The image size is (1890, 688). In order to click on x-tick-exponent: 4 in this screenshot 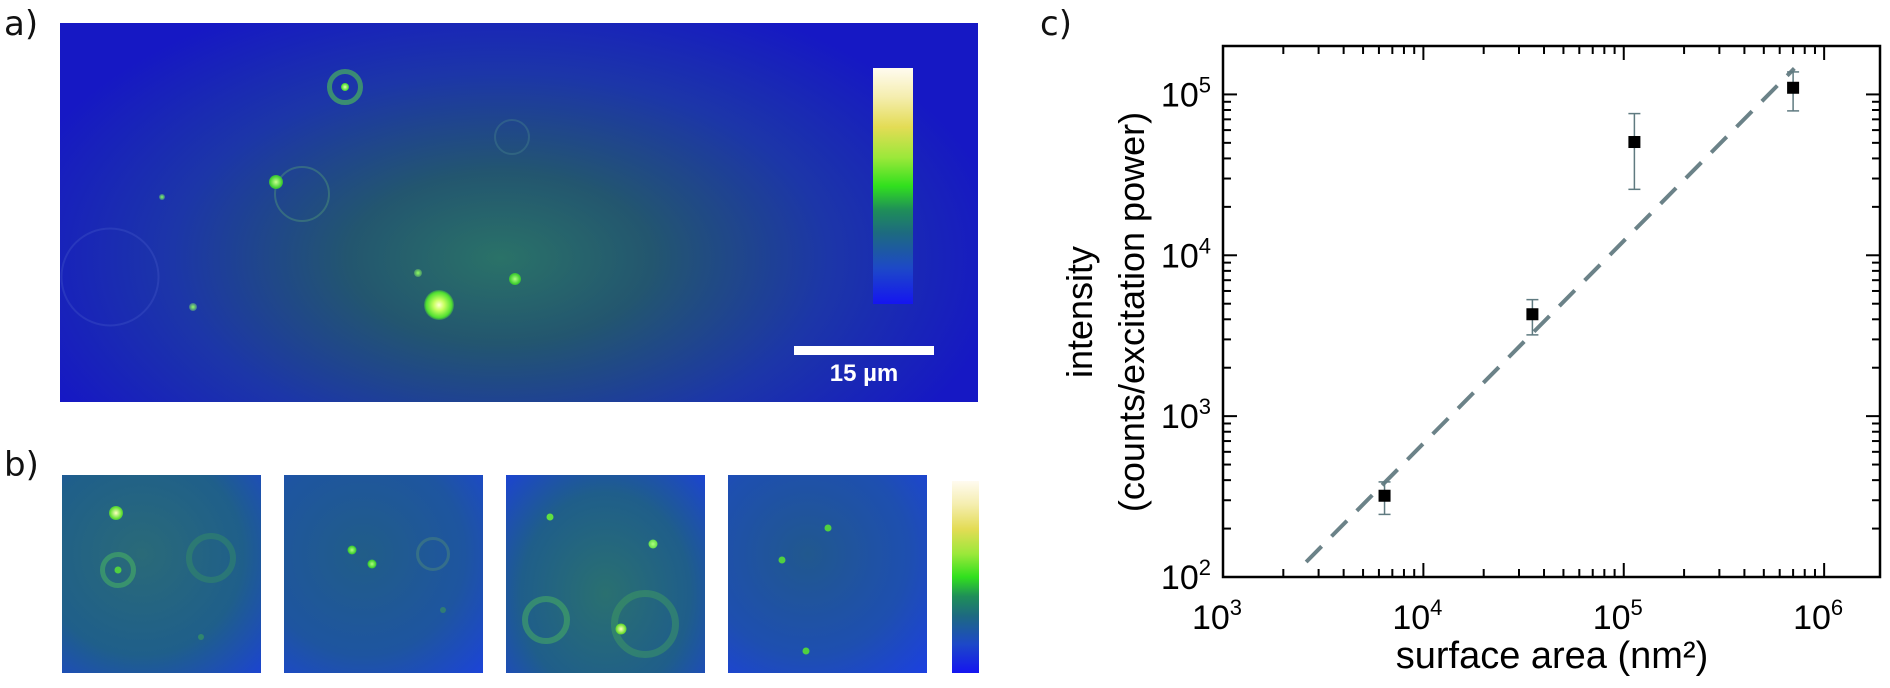, I will do `click(1436, 607)`.